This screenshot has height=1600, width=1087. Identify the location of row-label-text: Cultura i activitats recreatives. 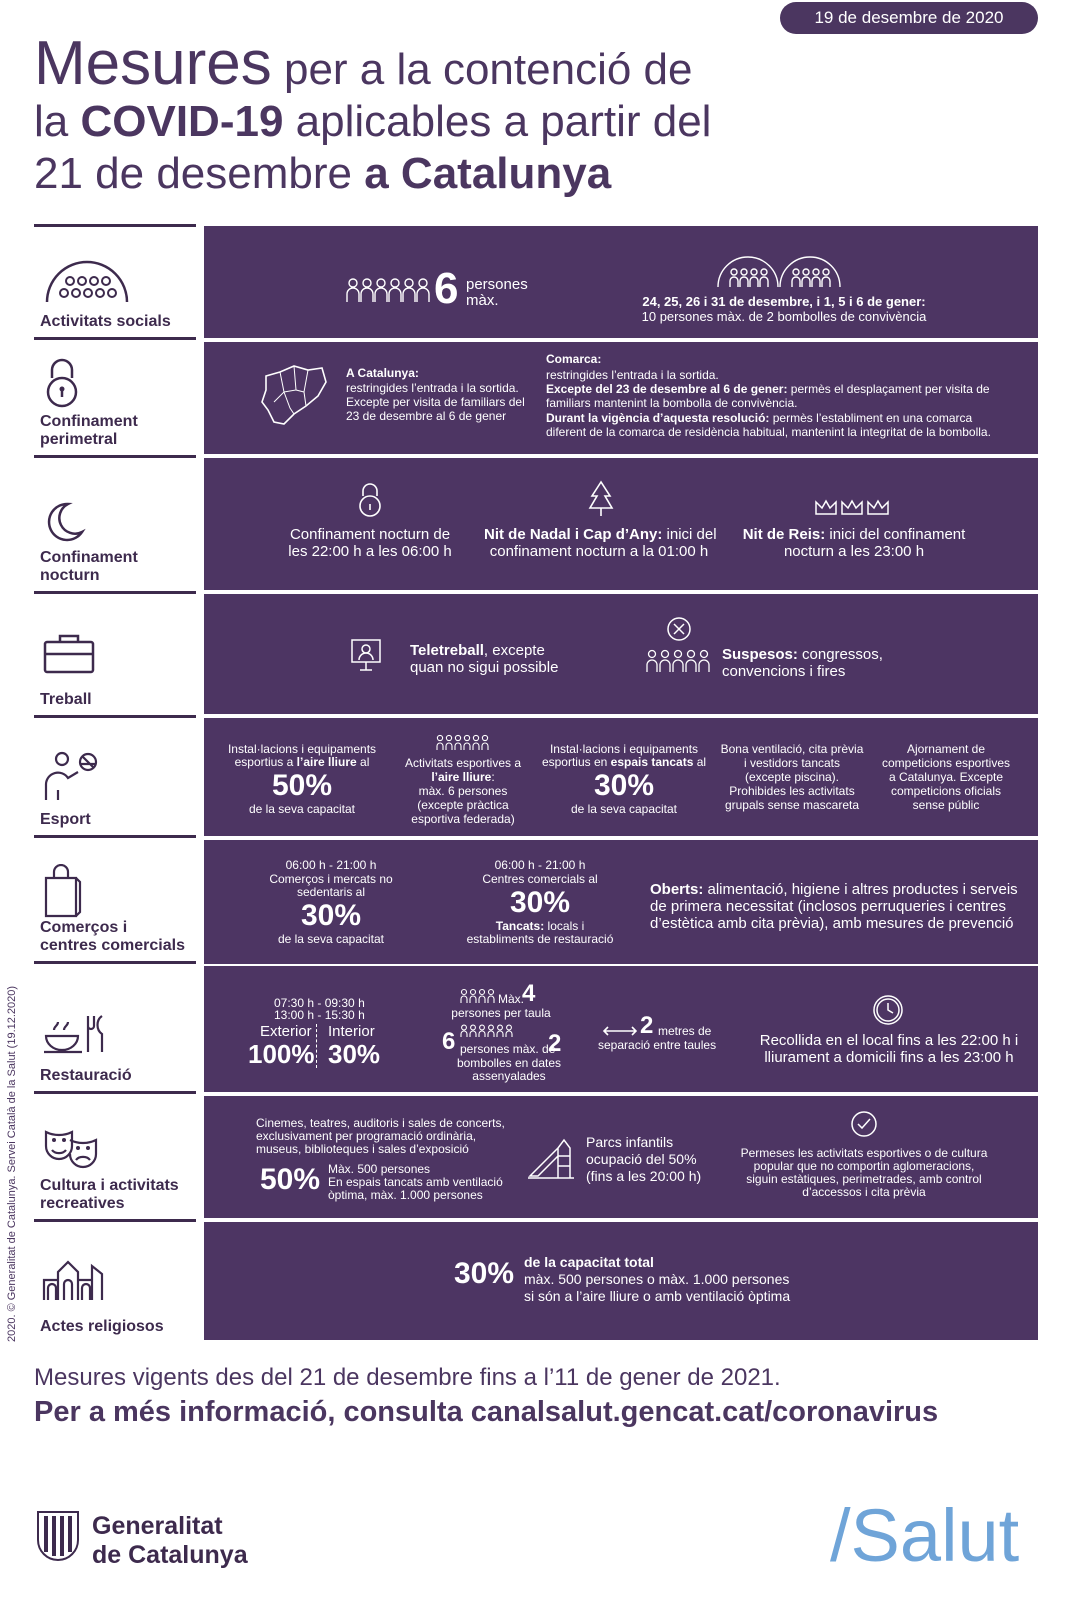
(109, 1195).